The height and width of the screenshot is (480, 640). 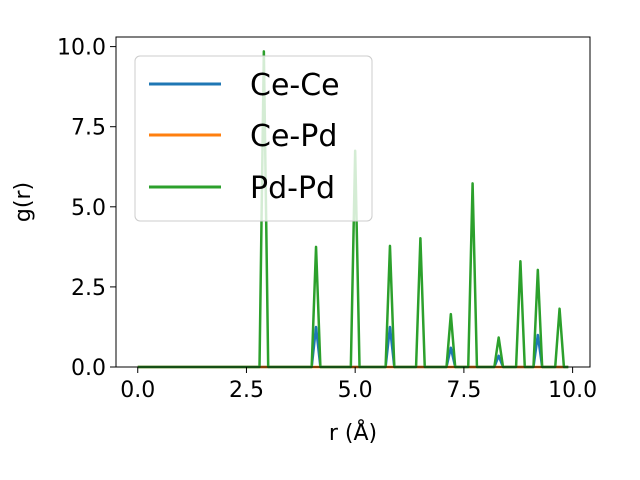 What do you see at coordinates (295, 85) in the screenshot?
I see `legend-label-ce-ce: Ce-Ce` at bounding box center [295, 85].